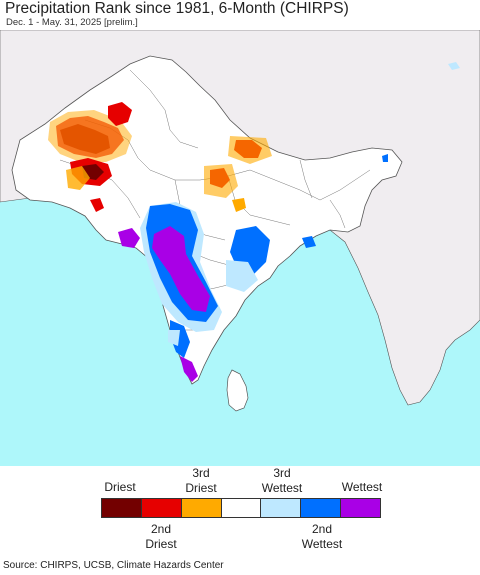 The height and width of the screenshot is (575, 480). What do you see at coordinates (281, 508) in the screenshot?
I see `legend-swatch-3rd-wettest` at bounding box center [281, 508].